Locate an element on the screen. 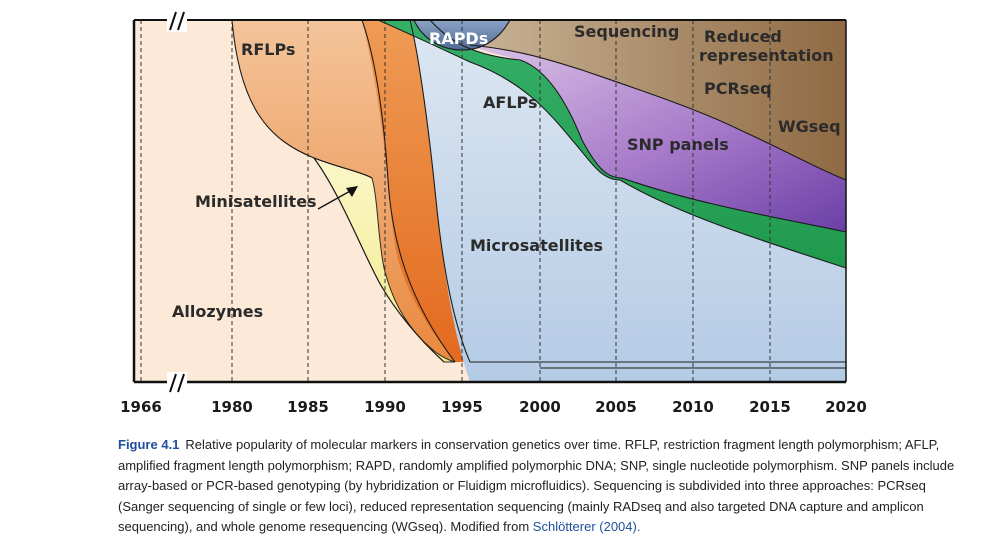 Image resolution: width=993 pixels, height=556 pixels. tick-label: 1995 is located at coordinates (462, 407).